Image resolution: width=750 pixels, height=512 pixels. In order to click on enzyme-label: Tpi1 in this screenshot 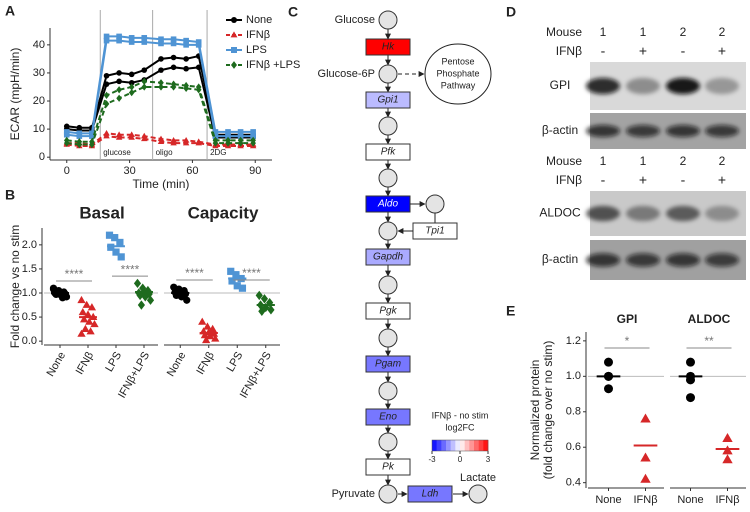, I will do `click(434, 231)`.